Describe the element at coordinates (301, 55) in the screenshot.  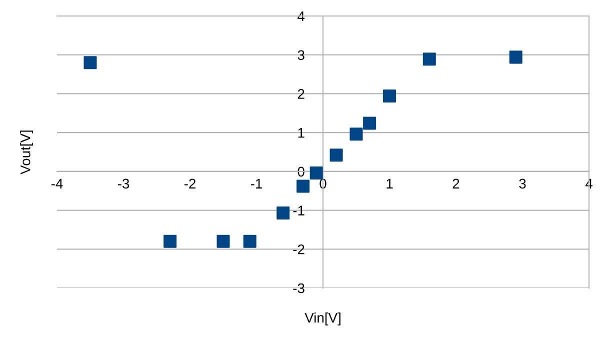
I see `y-tick-label: 3` at that location.